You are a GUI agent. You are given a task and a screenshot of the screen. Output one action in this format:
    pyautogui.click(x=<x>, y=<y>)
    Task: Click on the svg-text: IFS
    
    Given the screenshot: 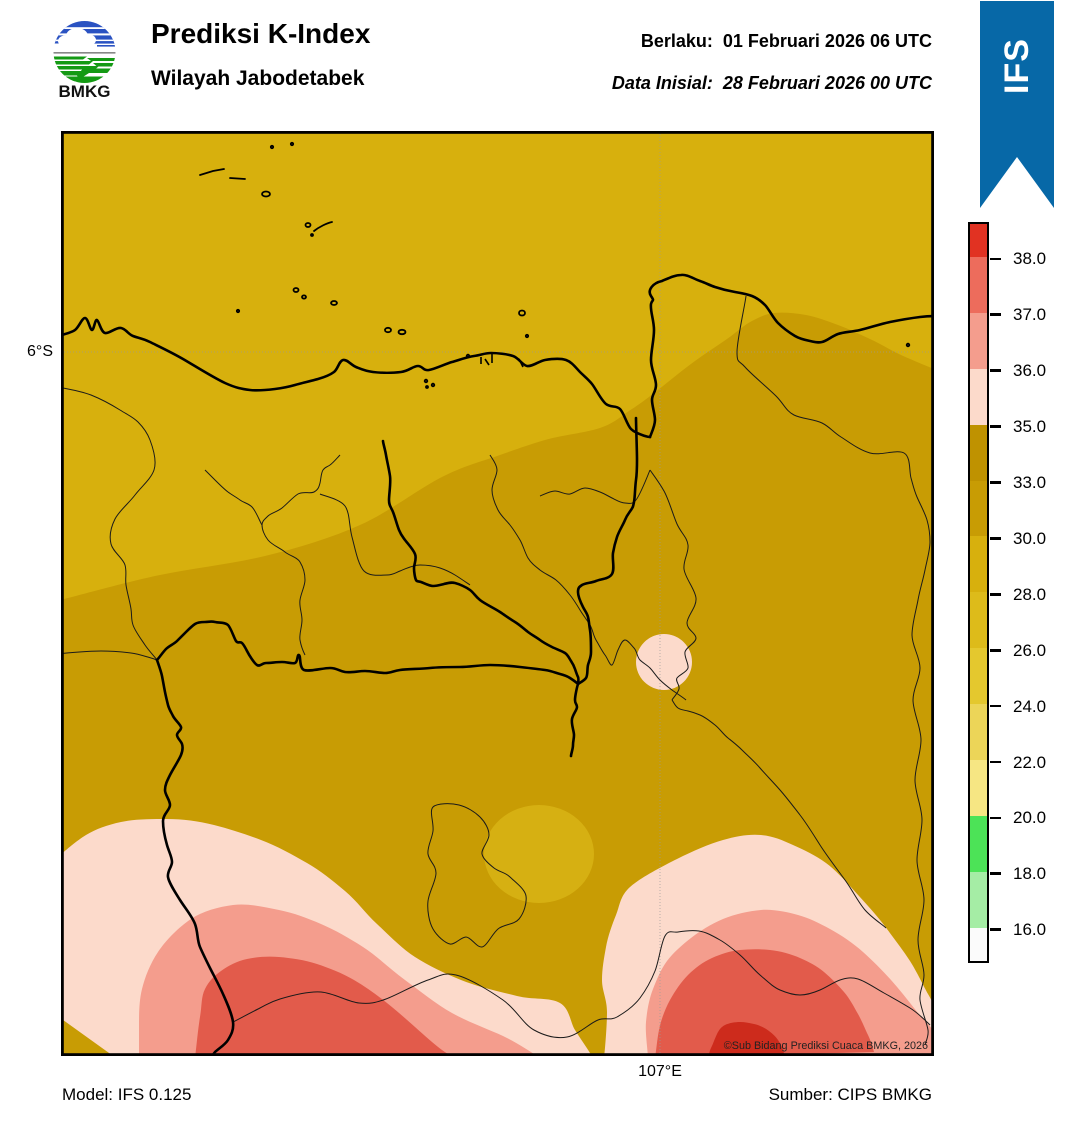 What is the action you would take?
    pyautogui.click(x=1017, y=66)
    